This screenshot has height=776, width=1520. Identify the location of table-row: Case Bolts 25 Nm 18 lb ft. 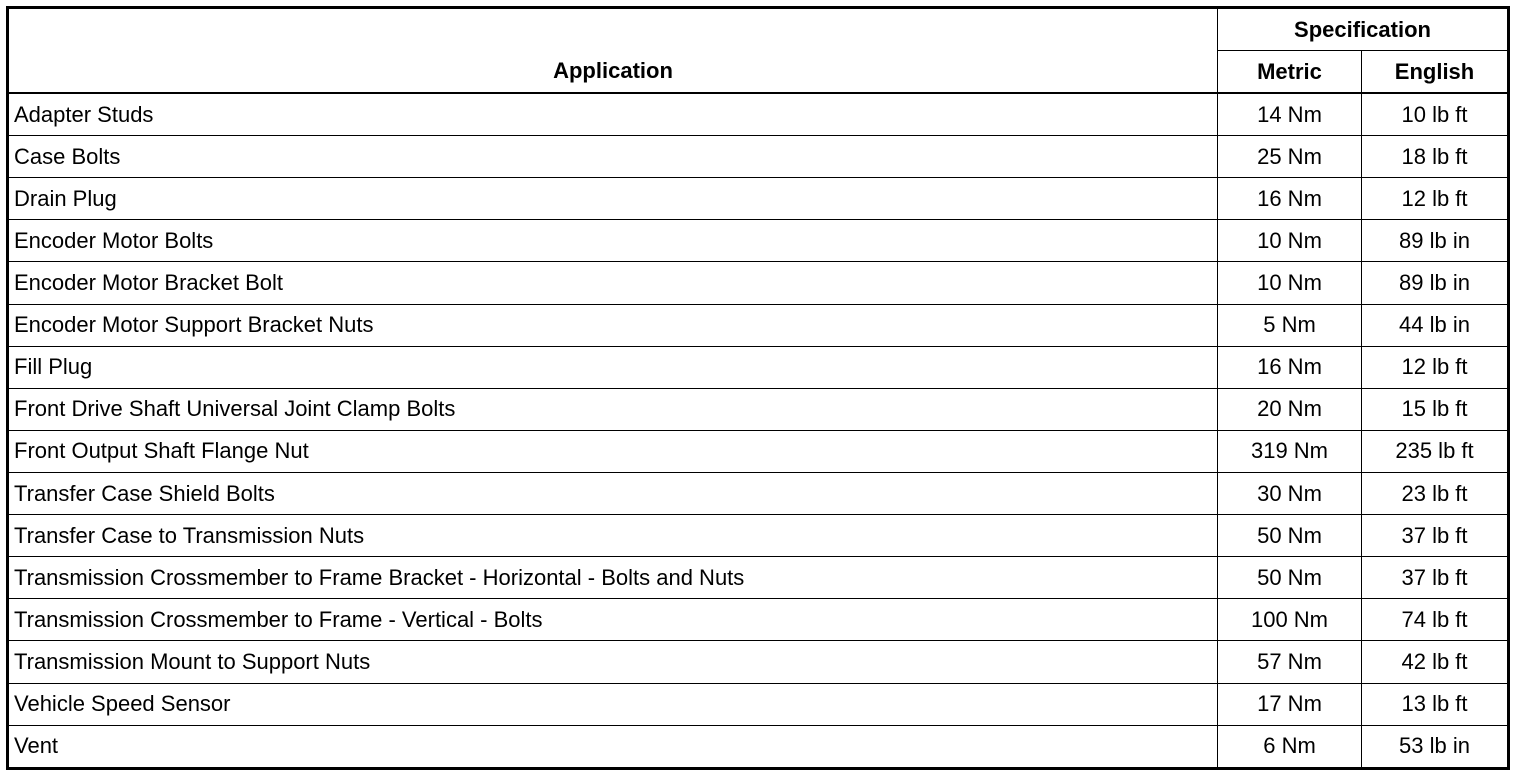
(758, 157).